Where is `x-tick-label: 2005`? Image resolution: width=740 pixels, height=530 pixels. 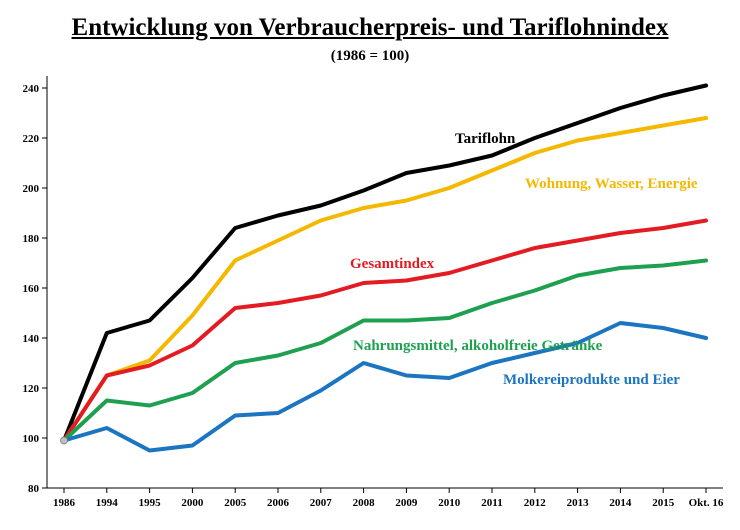
x-tick-label: 2005 is located at coordinates (235, 503).